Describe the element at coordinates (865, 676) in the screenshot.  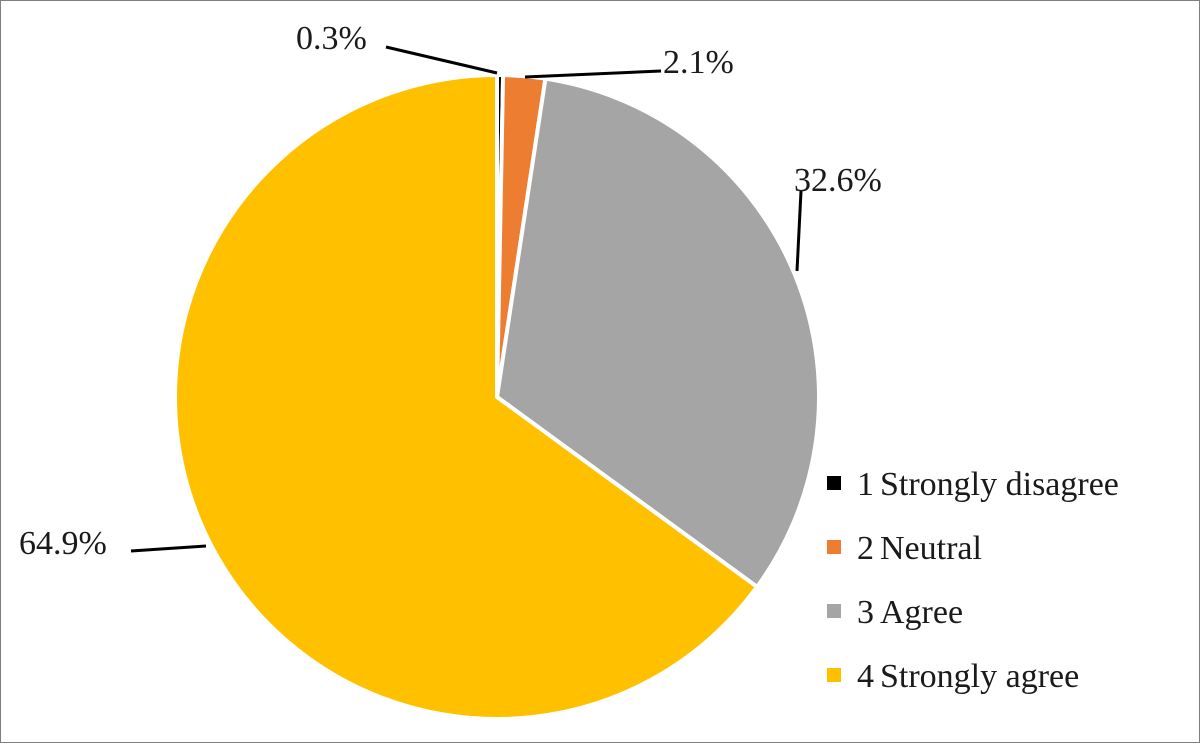
I see `legend-number: 4` at that location.